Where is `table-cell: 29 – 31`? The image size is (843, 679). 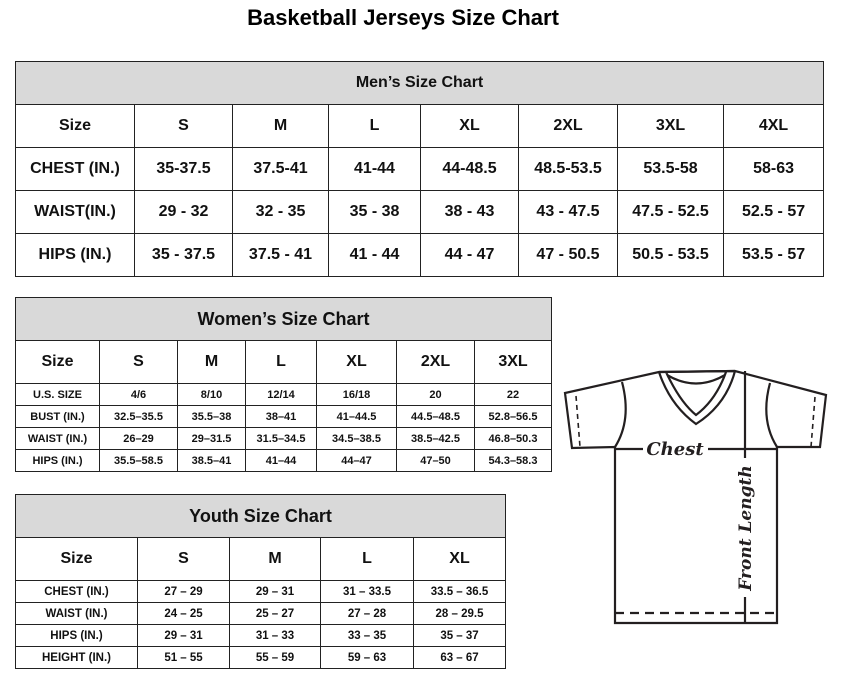 table-cell: 29 – 31 is located at coordinates (183, 635).